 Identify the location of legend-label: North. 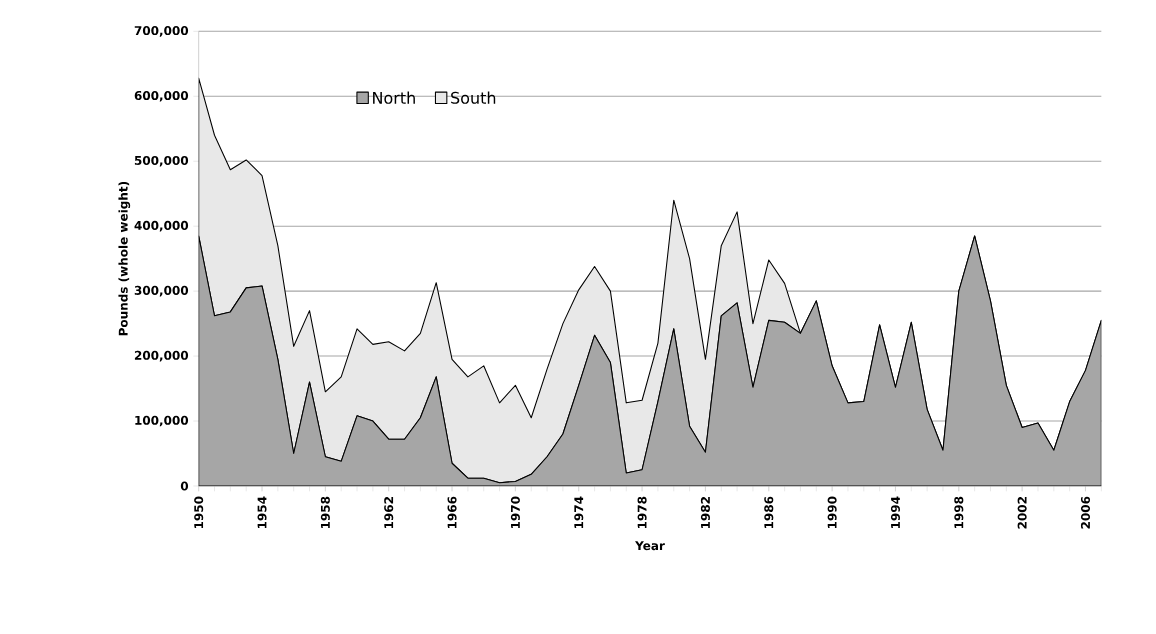
(394, 97).